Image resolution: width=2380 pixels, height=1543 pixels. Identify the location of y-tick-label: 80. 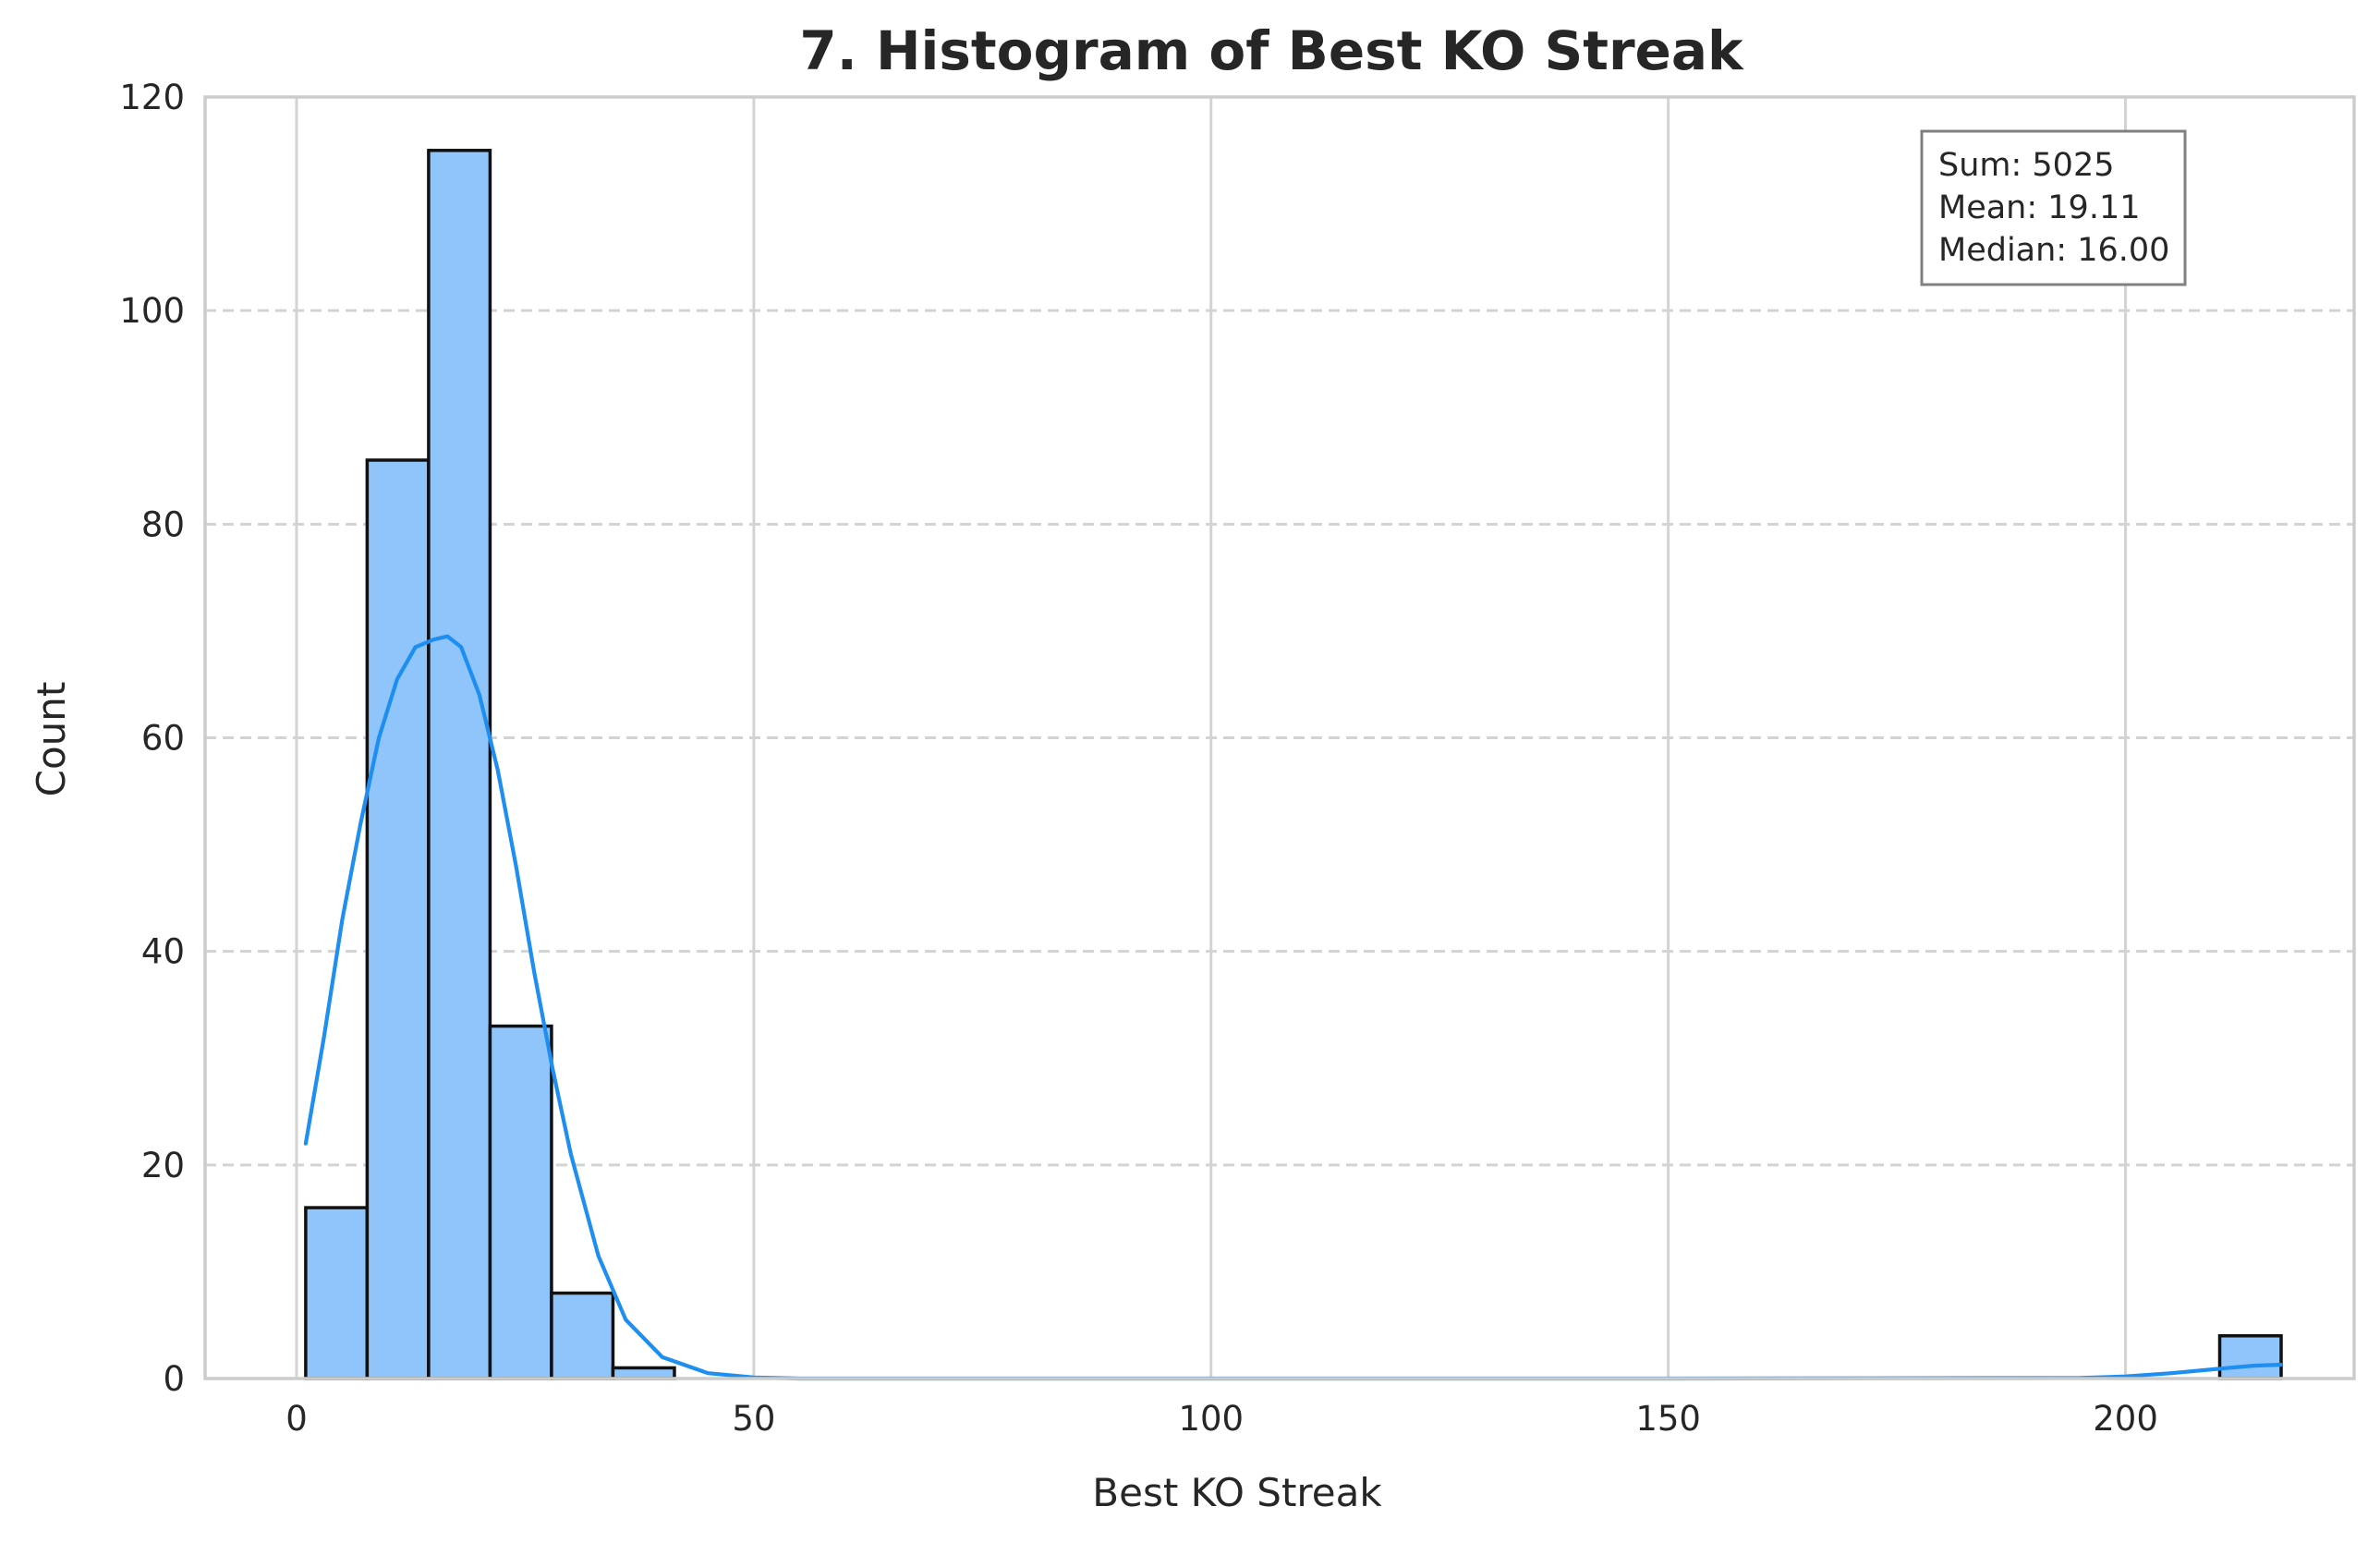
(163, 524).